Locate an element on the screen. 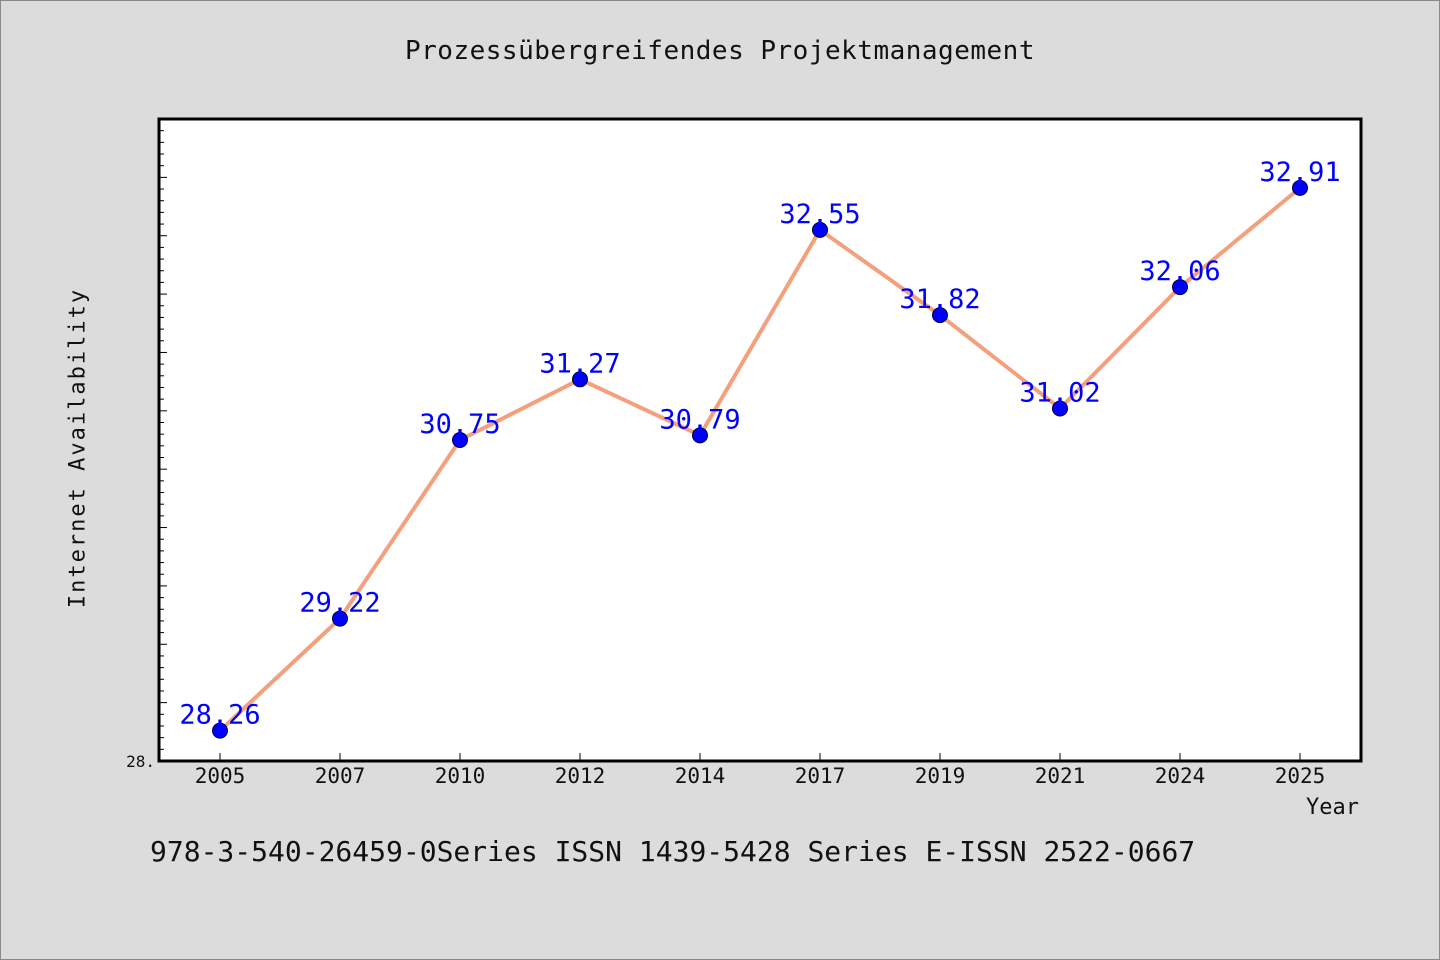  x-axis-ticks: 2005 2007 2010 2012 2014 2017 2019 2021 2024 2025 is located at coordinates (760, 770).